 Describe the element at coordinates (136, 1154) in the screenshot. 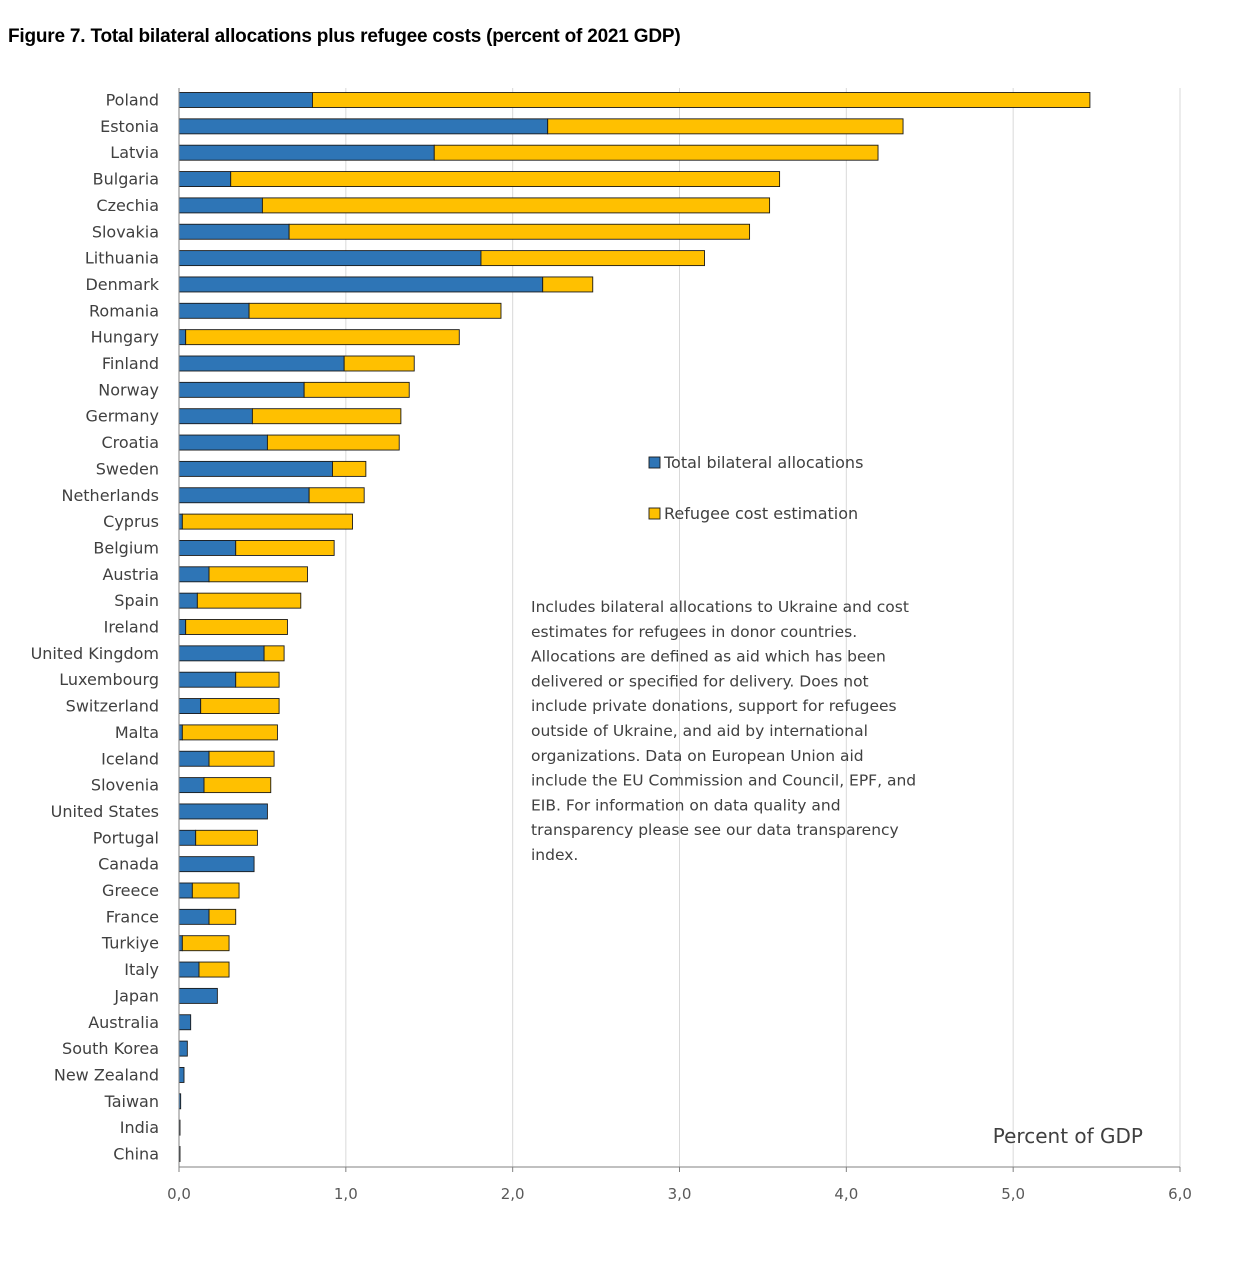

I see `category-label: China` at that location.